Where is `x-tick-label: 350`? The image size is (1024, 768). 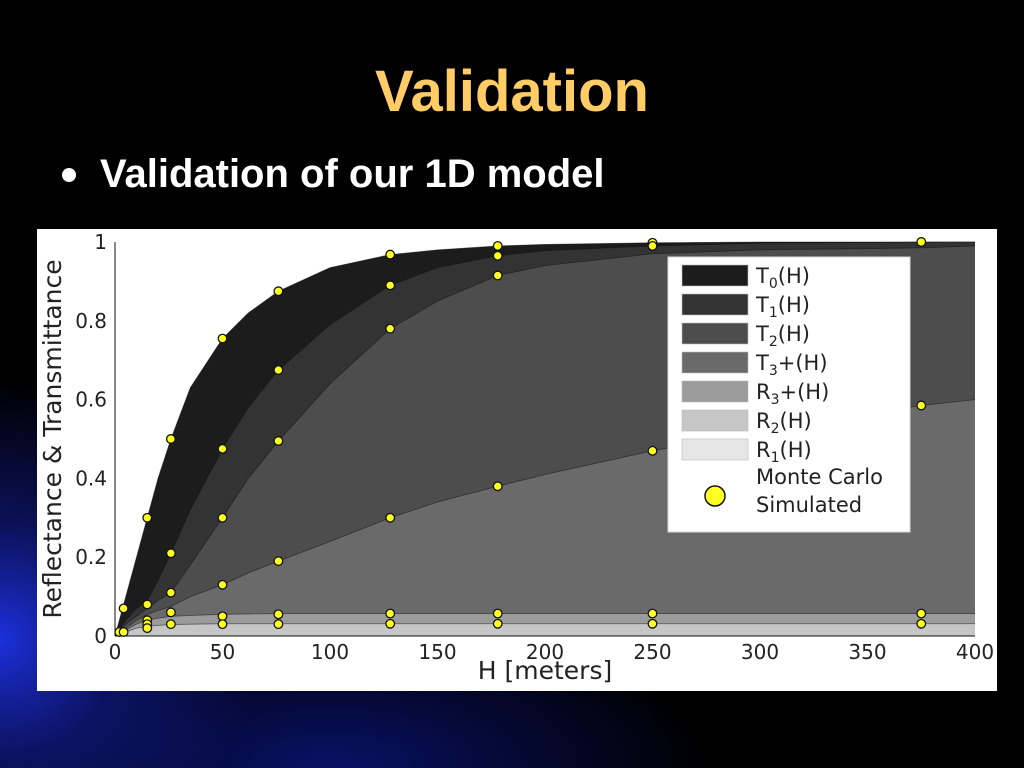 x-tick-label: 350 is located at coordinates (867, 652).